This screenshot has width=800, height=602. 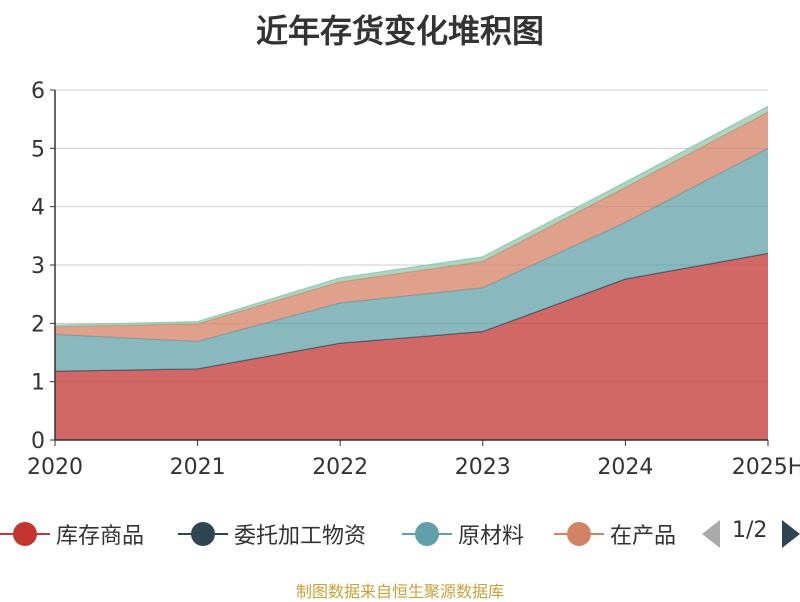 I want to click on legend-page-indicator: 1/2, so click(x=750, y=530).